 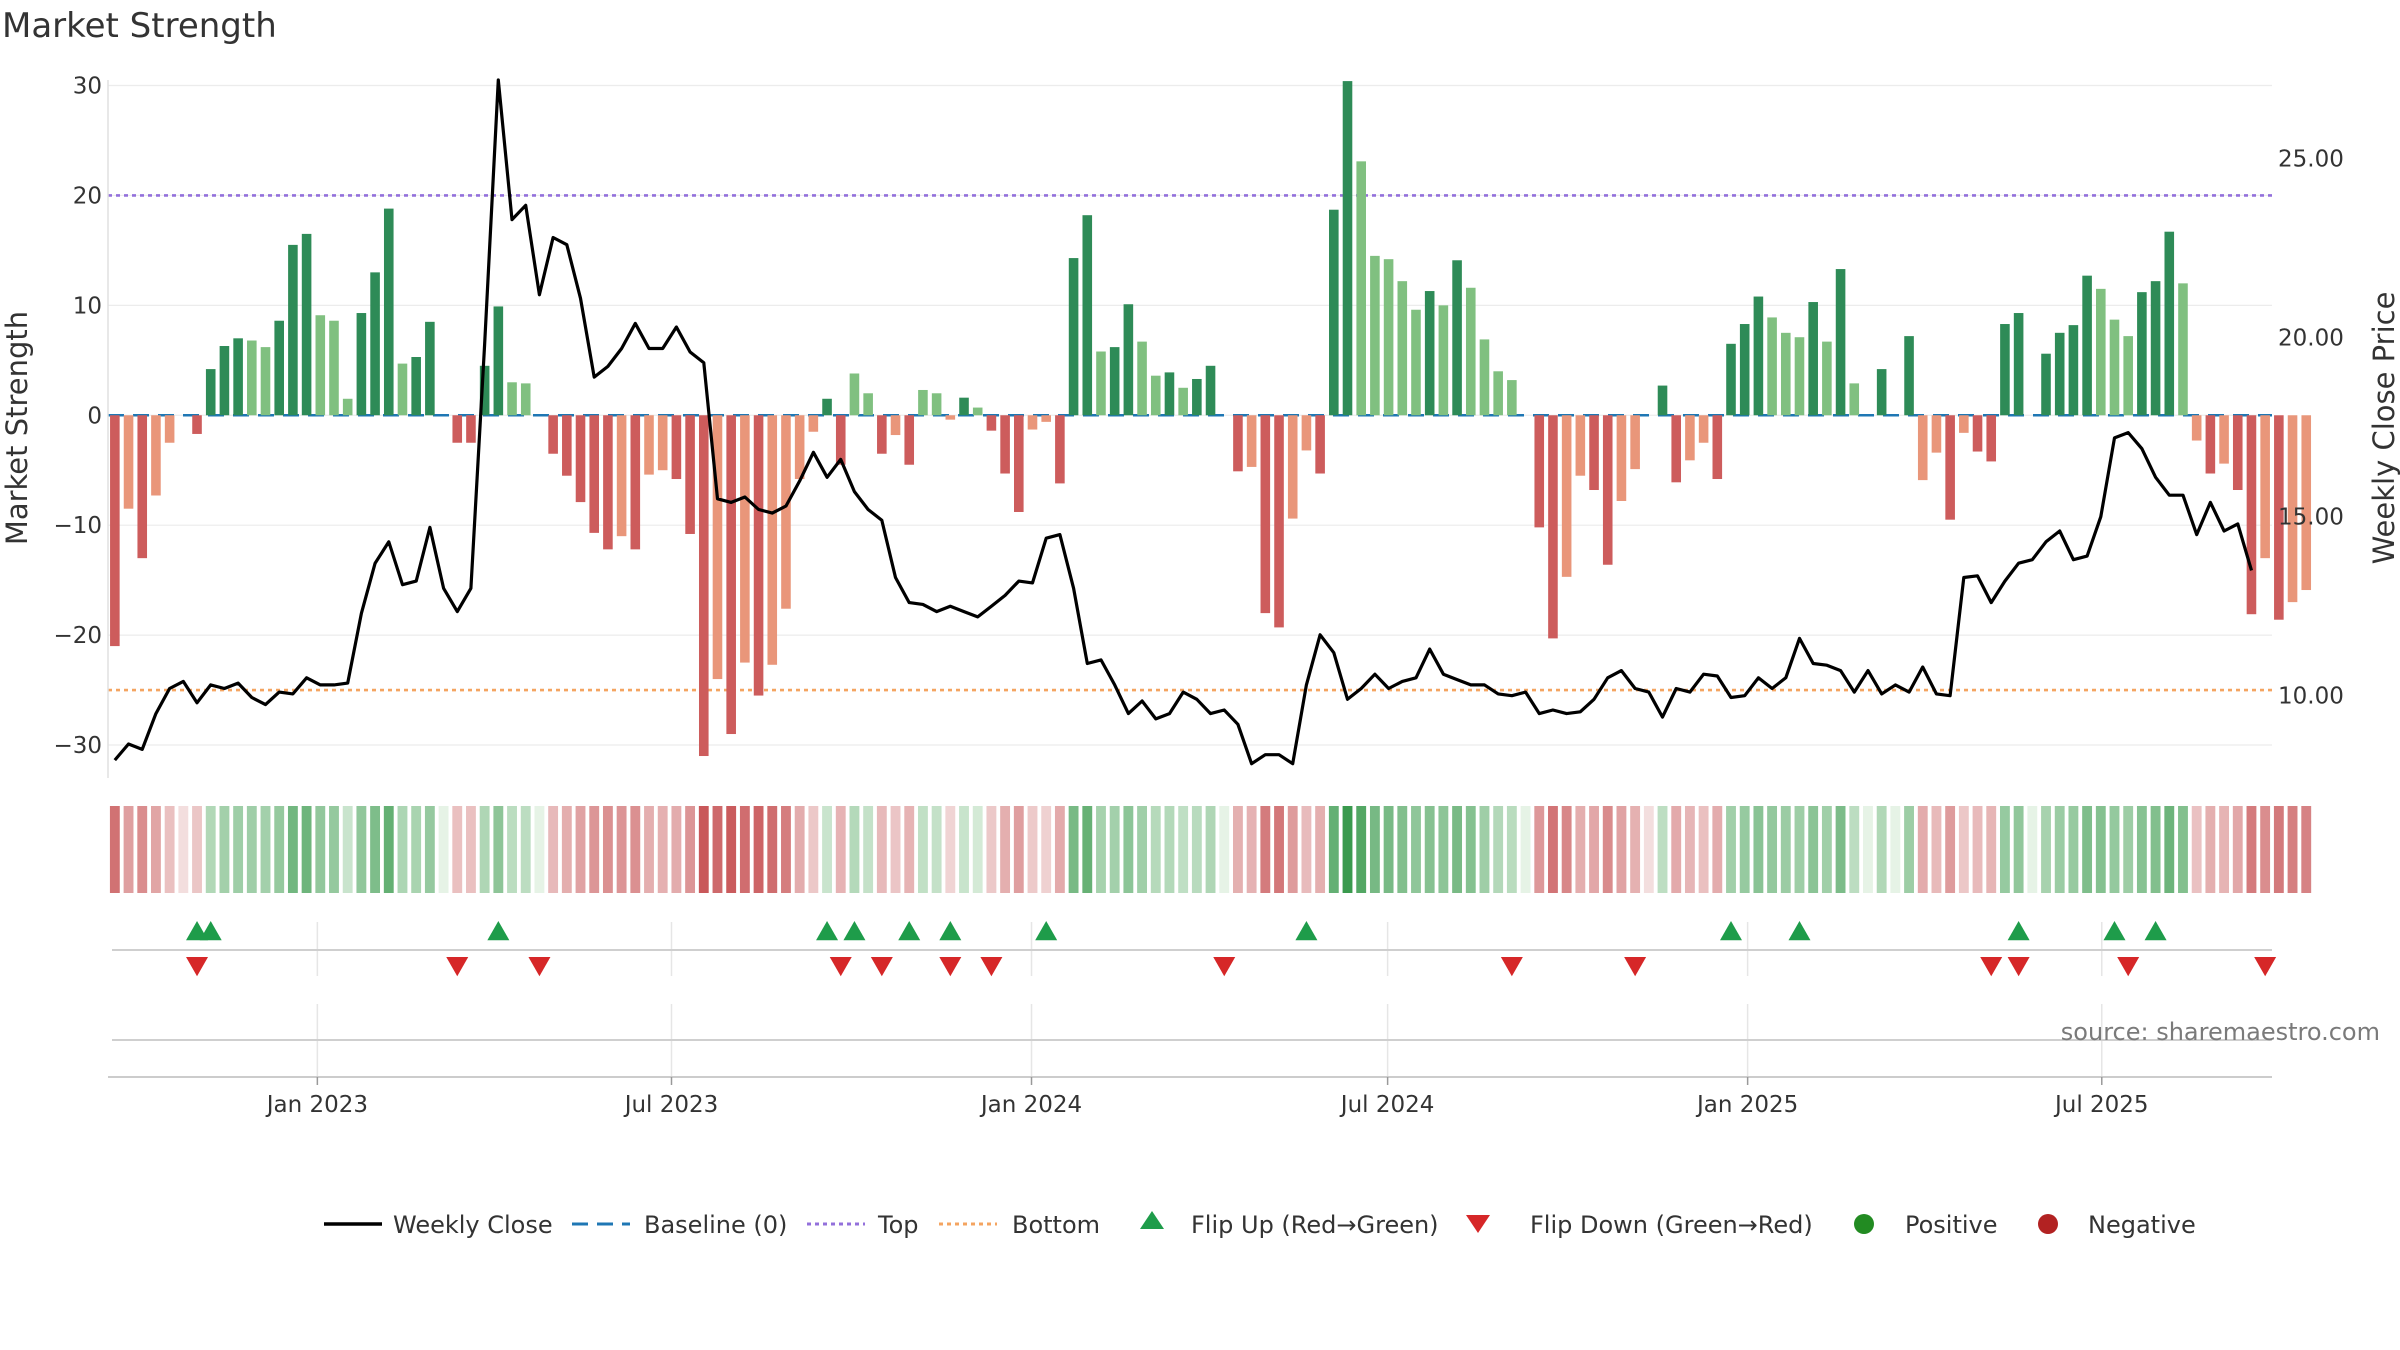 I want to click on y-left-tick-label: 20, so click(x=87, y=196).